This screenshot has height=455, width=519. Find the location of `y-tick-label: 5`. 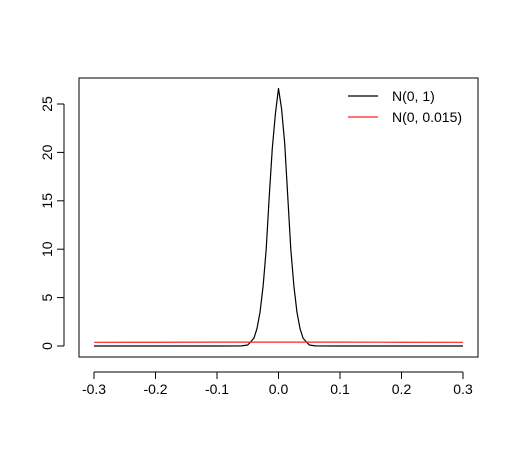

y-tick-label: 5 is located at coordinates (47, 297).